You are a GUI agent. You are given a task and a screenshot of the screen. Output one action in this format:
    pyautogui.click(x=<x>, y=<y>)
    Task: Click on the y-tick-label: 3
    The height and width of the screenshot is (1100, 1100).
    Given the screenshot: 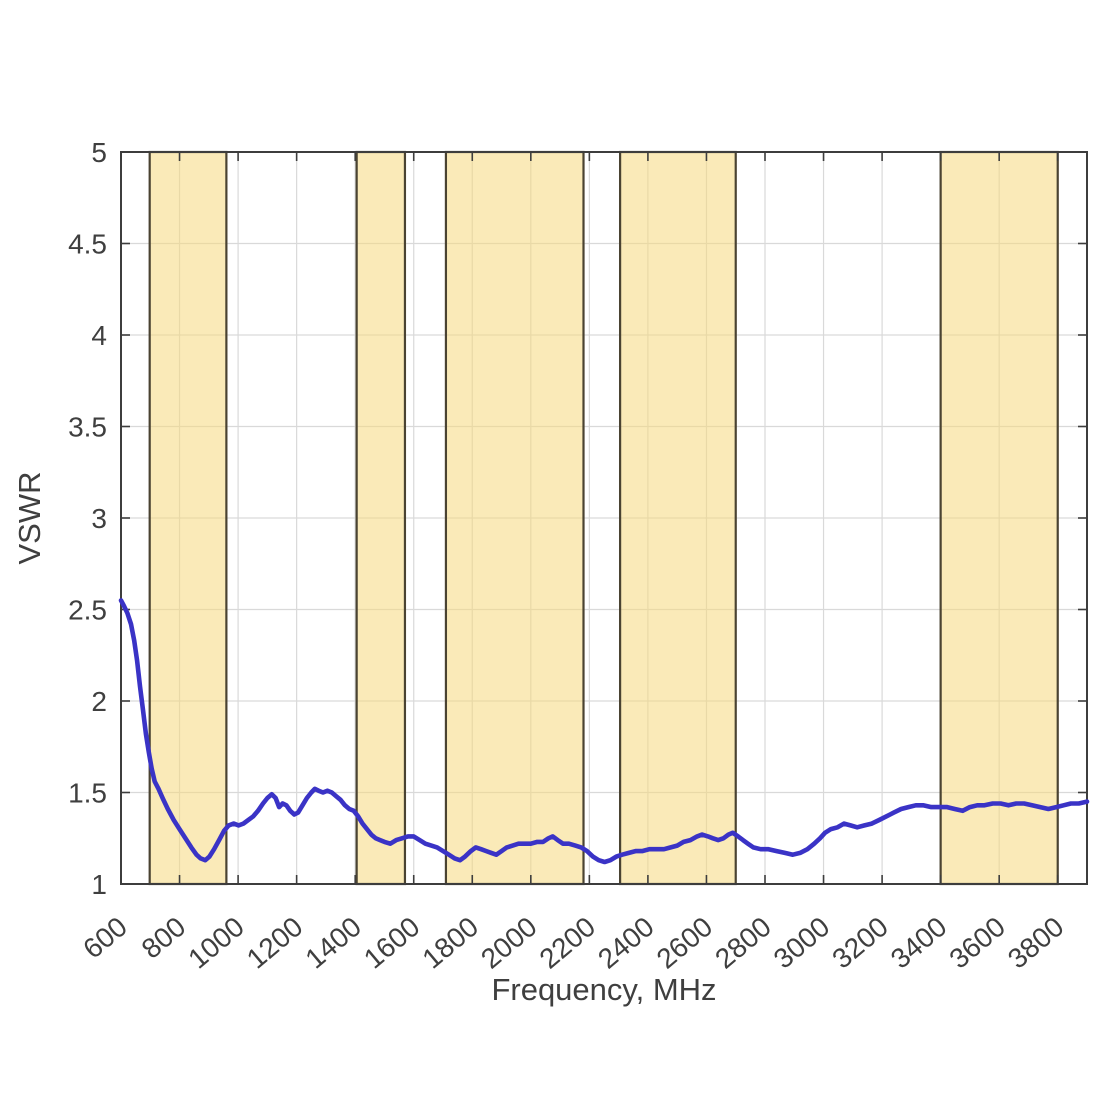 What is the action you would take?
    pyautogui.click(x=99, y=518)
    